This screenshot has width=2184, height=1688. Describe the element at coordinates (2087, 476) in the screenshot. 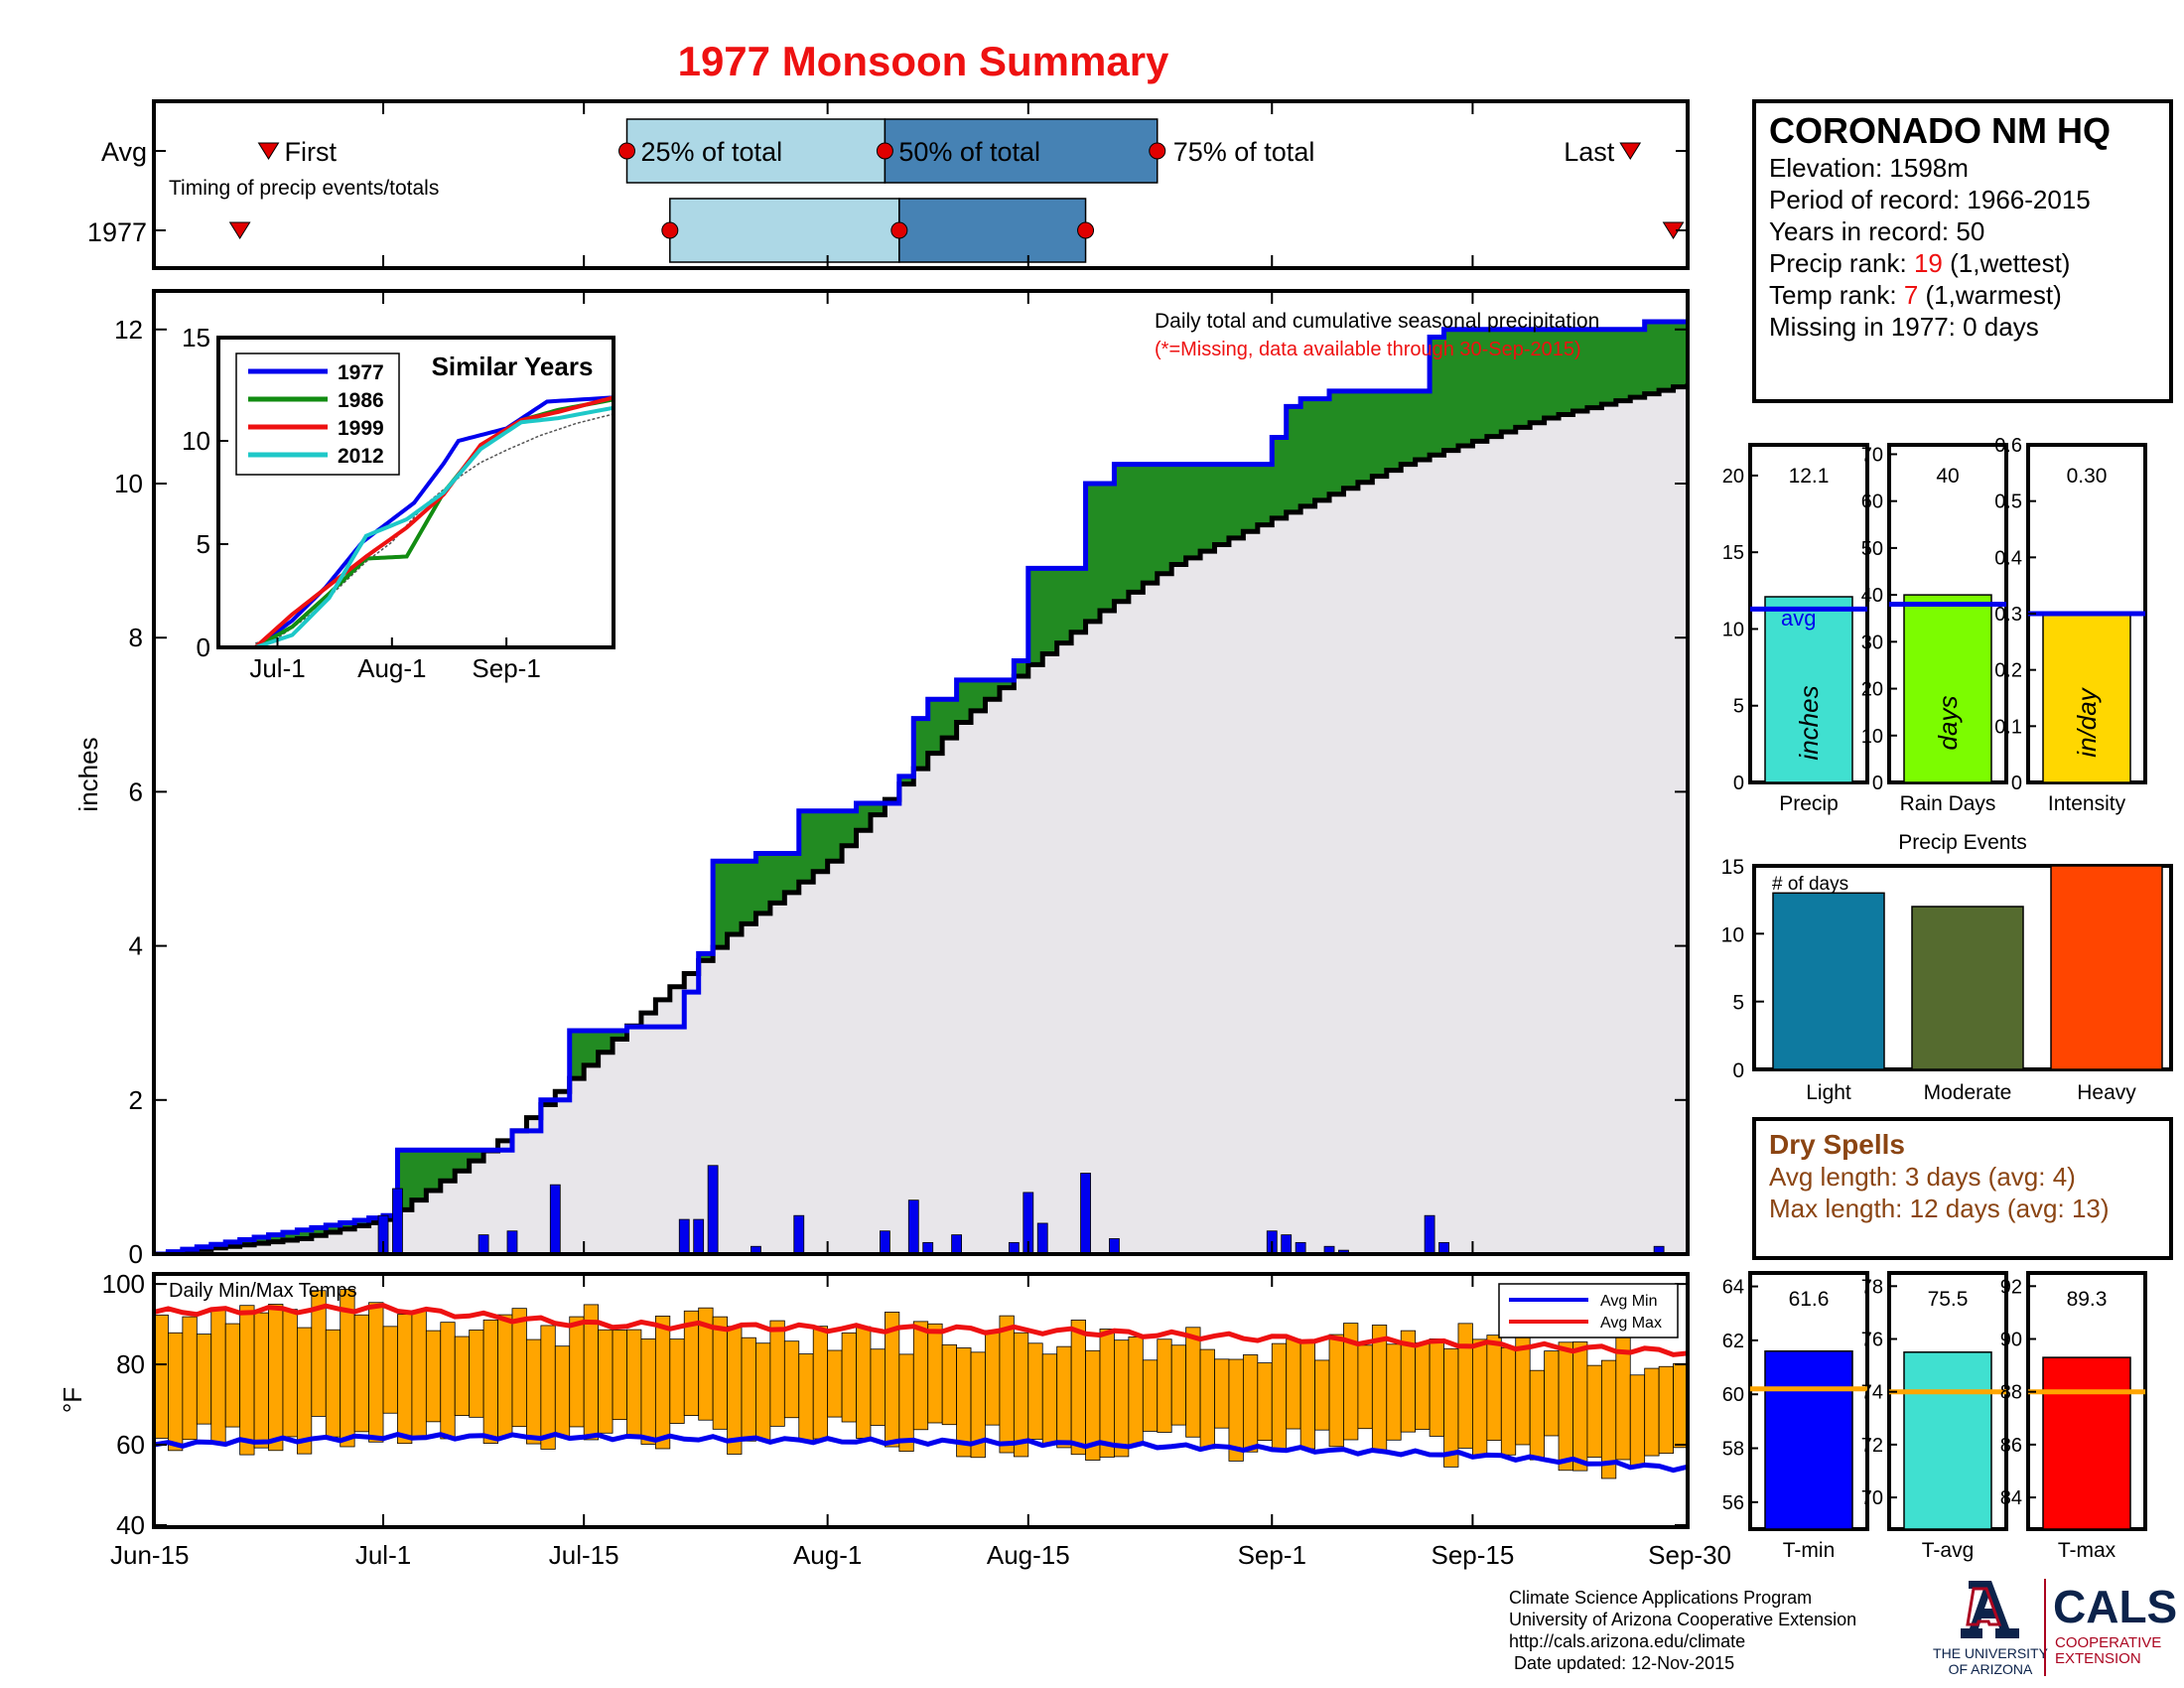

I see `intensity-value: 0.30` at that location.